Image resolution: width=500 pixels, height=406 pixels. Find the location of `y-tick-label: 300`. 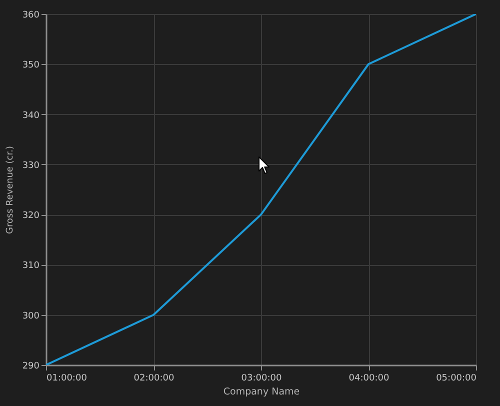

y-tick-label: 300 is located at coordinates (31, 316).